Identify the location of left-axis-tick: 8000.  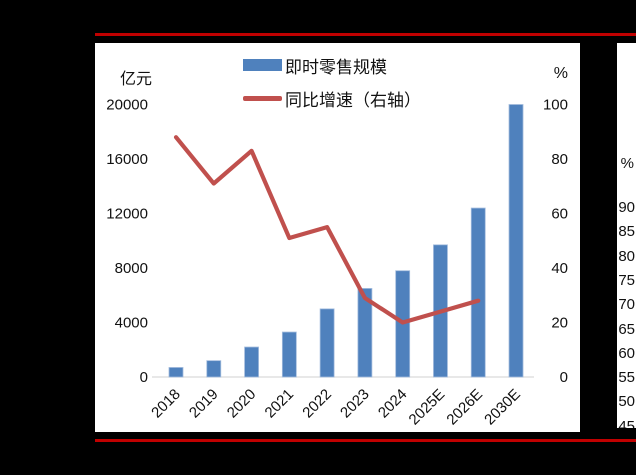
(131, 268).